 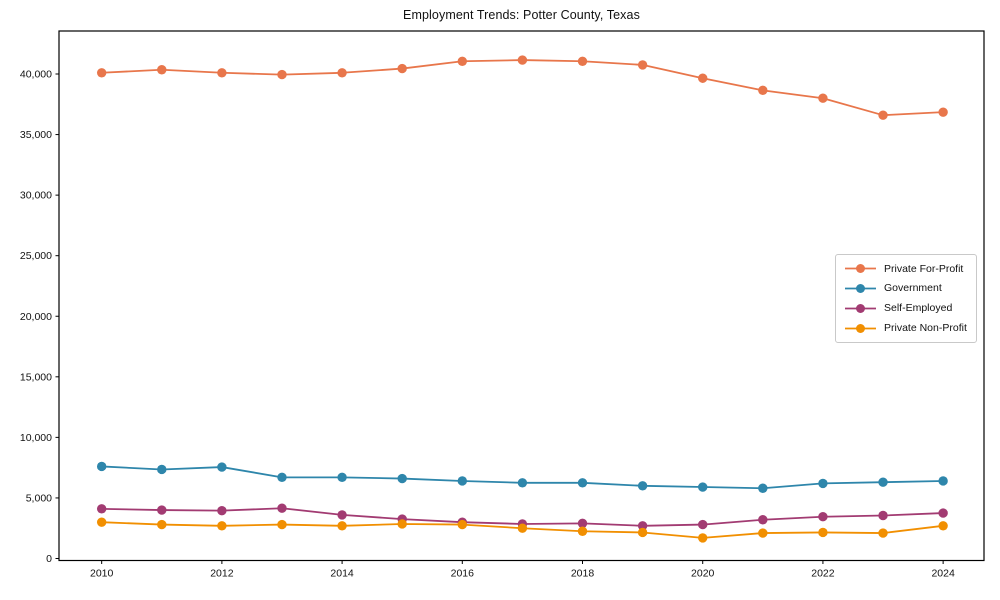 I want to click on y-axis-tick-label: 0, so click(x=49, y=559).